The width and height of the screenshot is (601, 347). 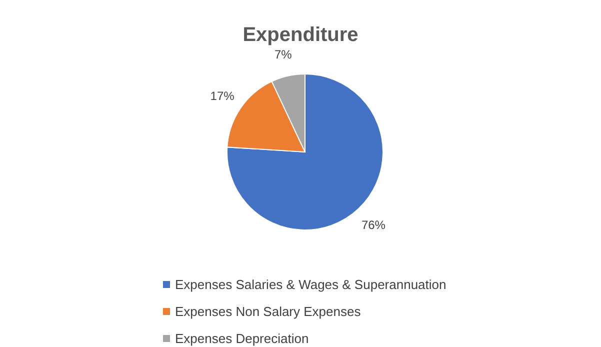 I want to click on legend-label: Expenses Depreciation, so click(x=242, y=338).